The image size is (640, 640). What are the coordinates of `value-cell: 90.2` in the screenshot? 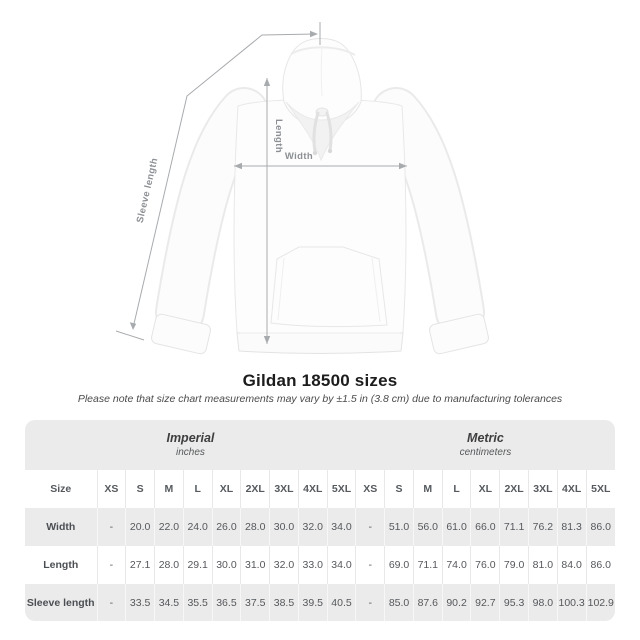 It's located at (456, 602).